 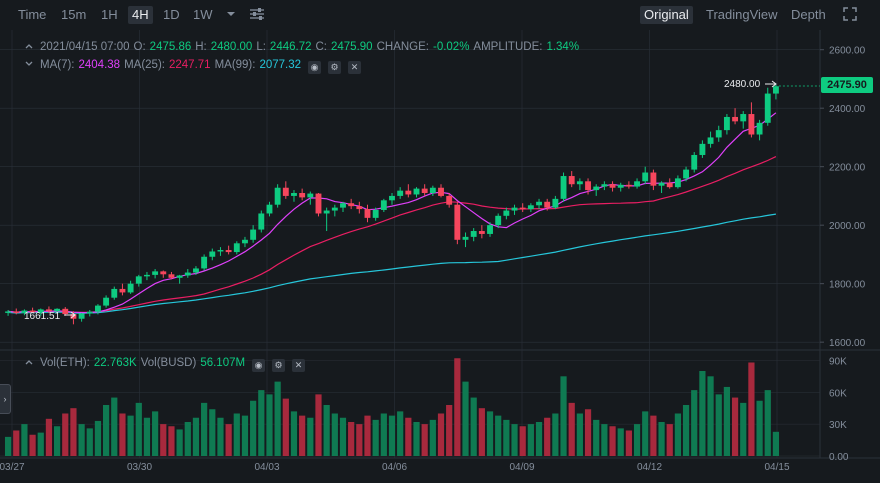 What do you see at coordinates (259, 365) in the screenshot?
I see `vol-visibility-eye-icon: ◉` at bounding box center [259, 365].